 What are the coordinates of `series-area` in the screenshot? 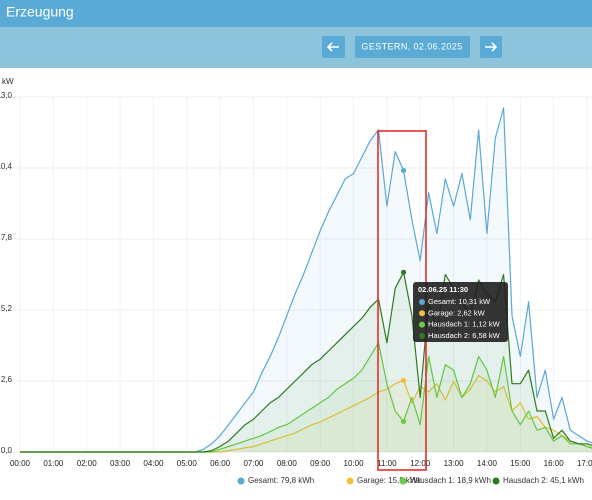 It's located at (306, 413).